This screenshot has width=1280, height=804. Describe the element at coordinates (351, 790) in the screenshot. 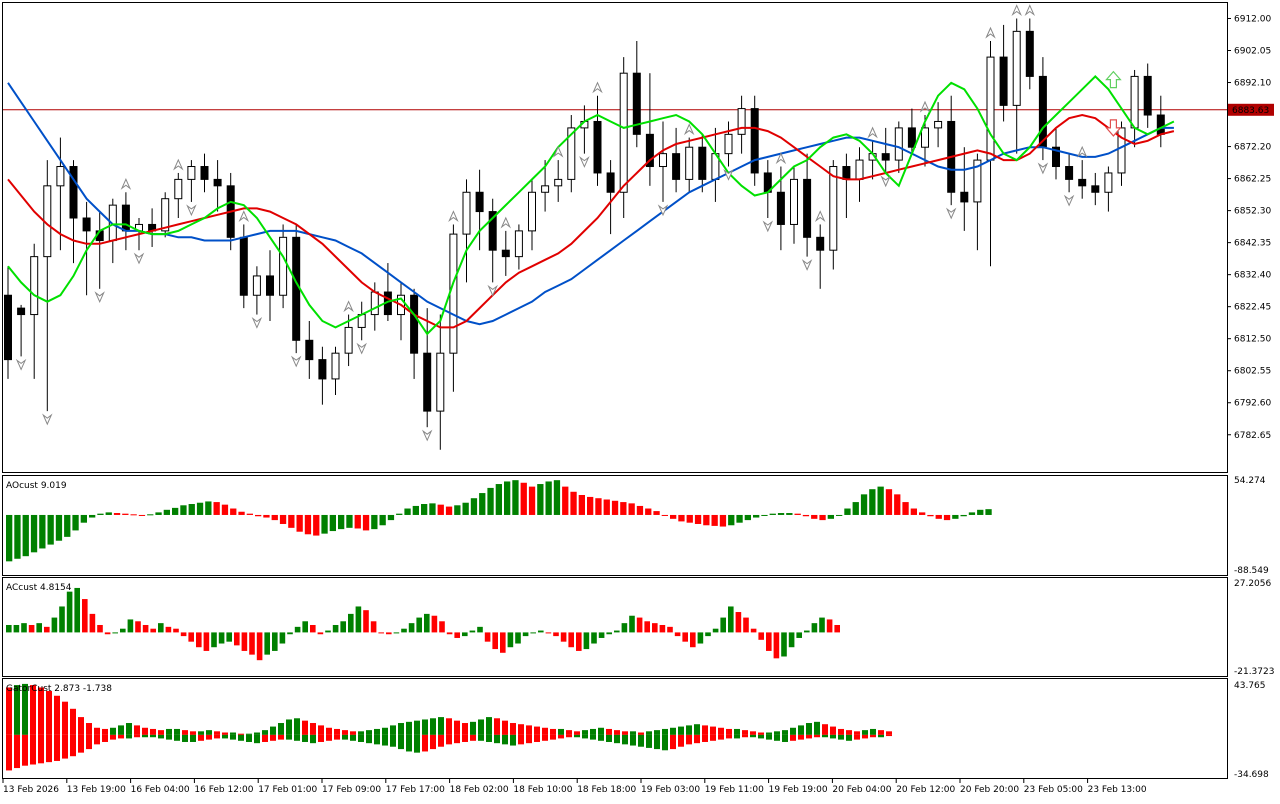

I see `time-tick-label: 17 Feb 09:00` at that location.